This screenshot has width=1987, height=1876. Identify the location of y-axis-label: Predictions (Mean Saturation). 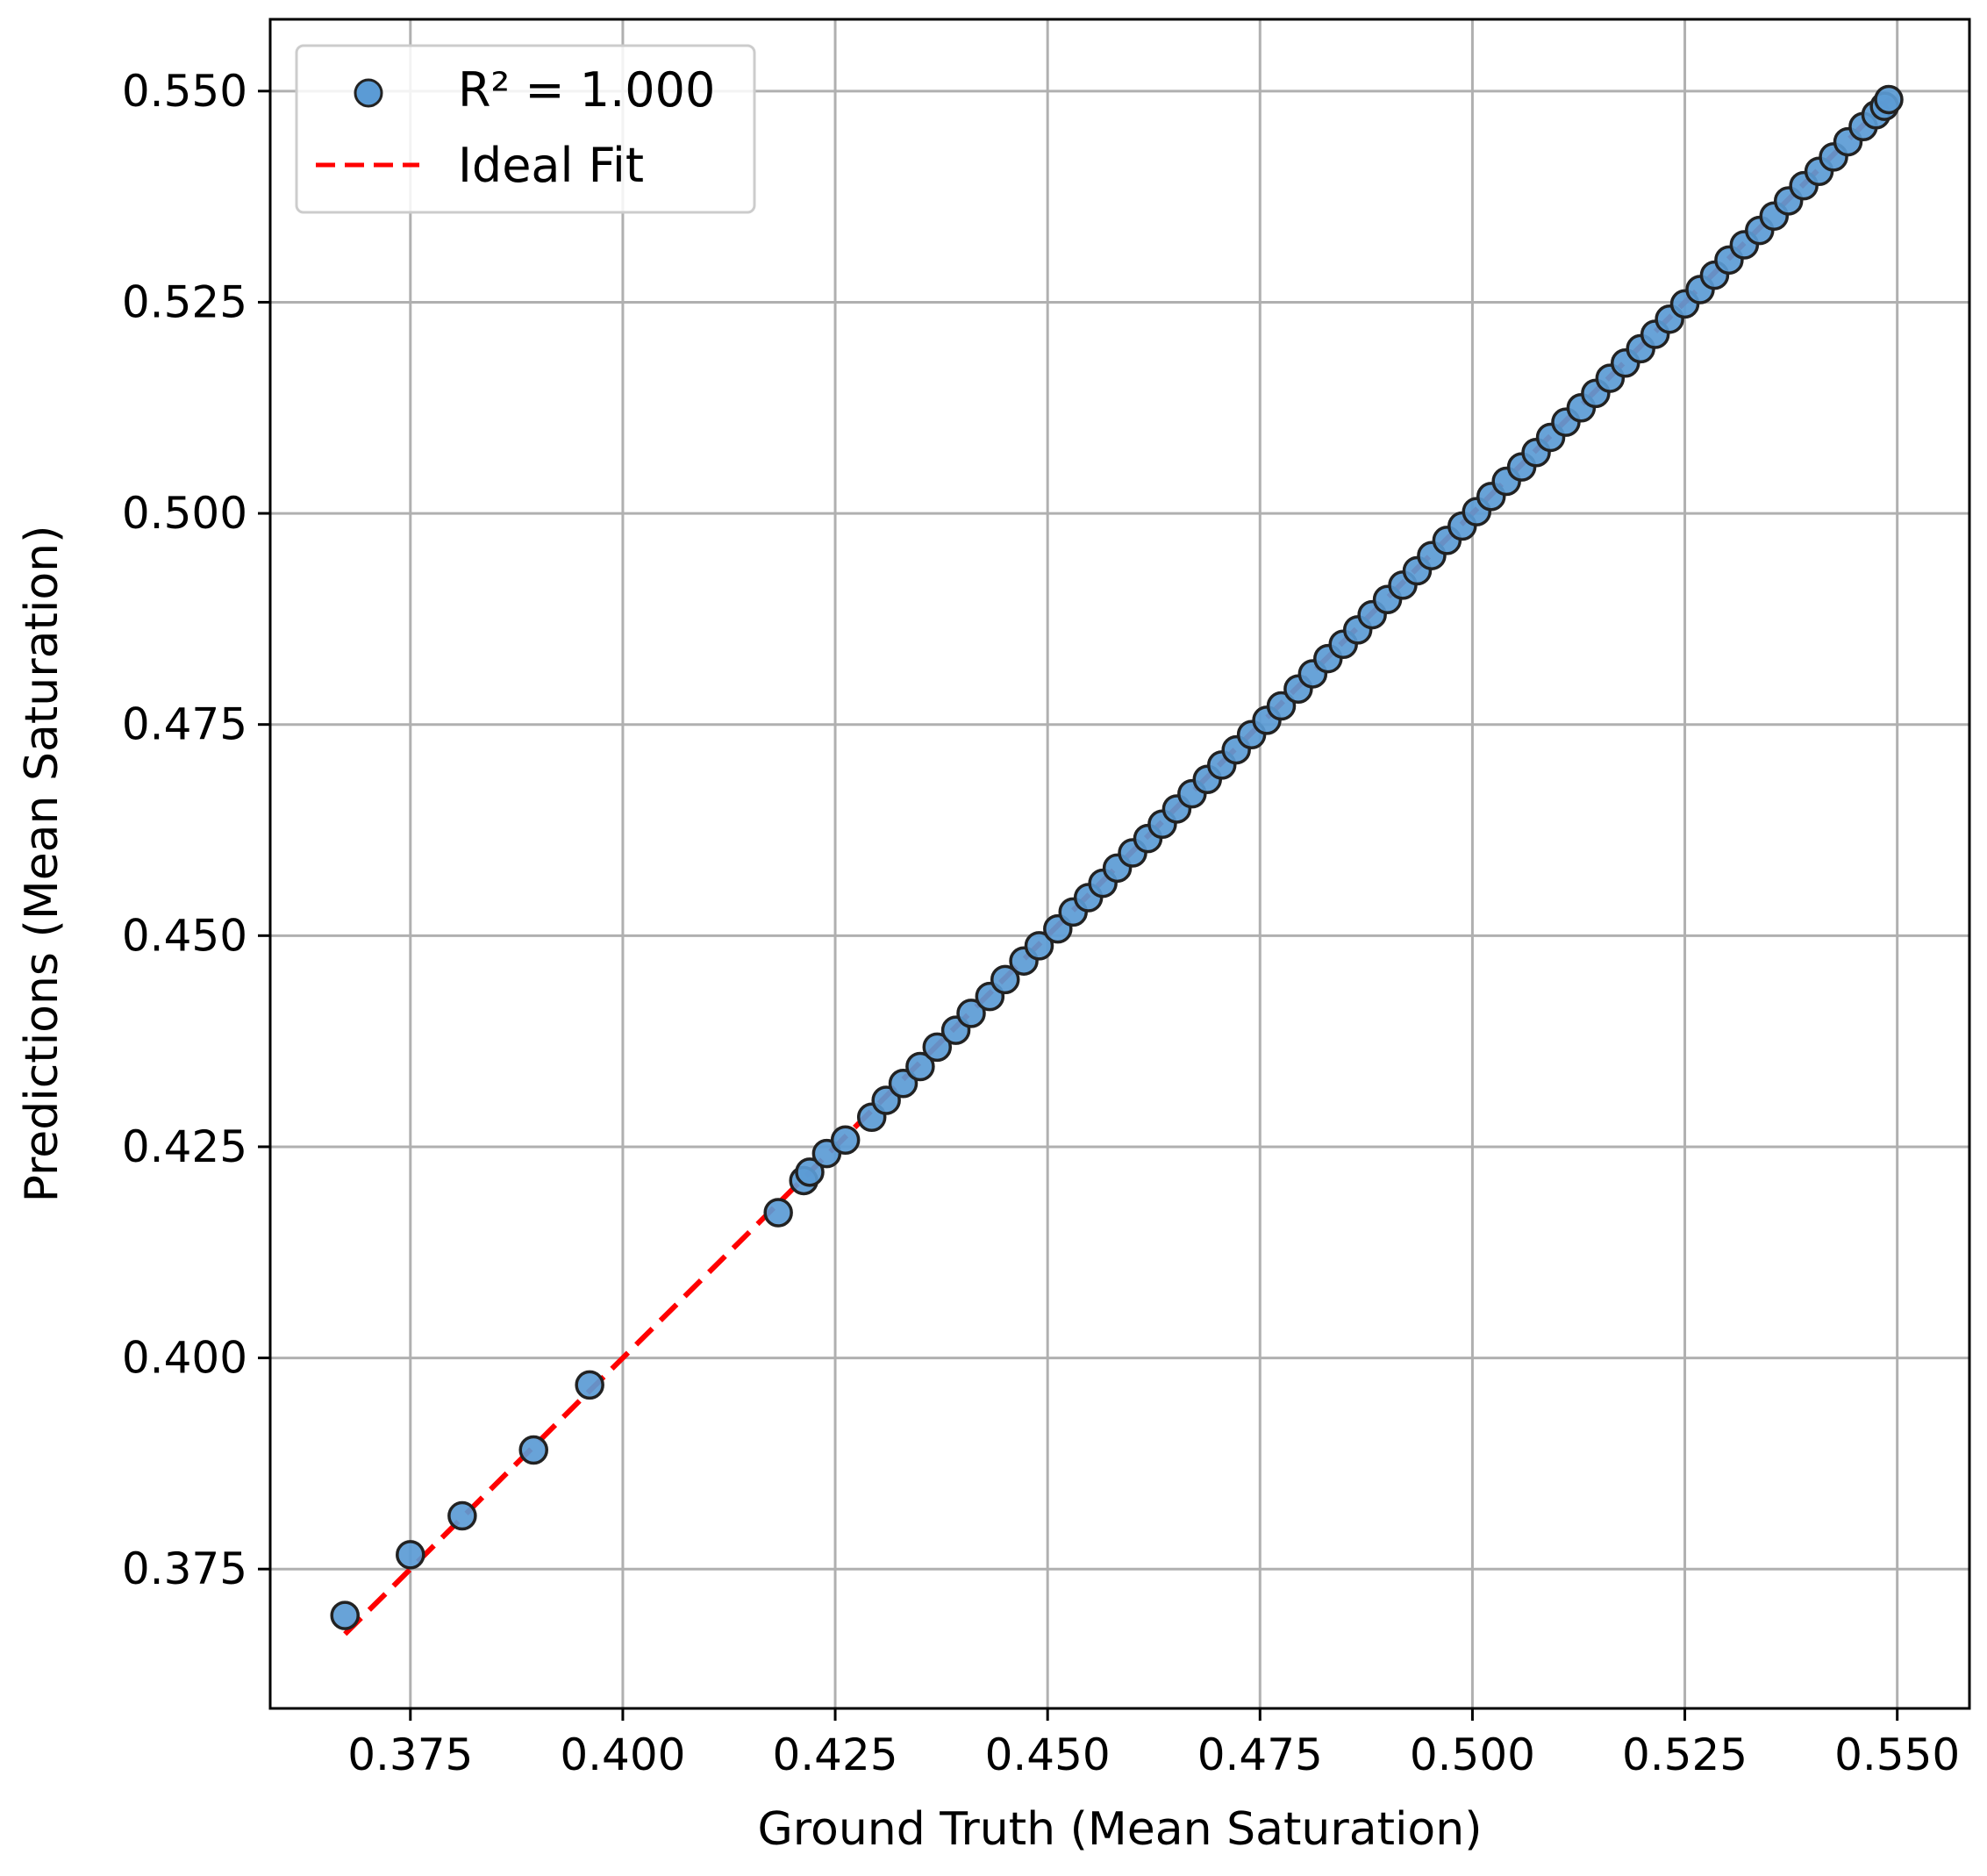
(42, 864).